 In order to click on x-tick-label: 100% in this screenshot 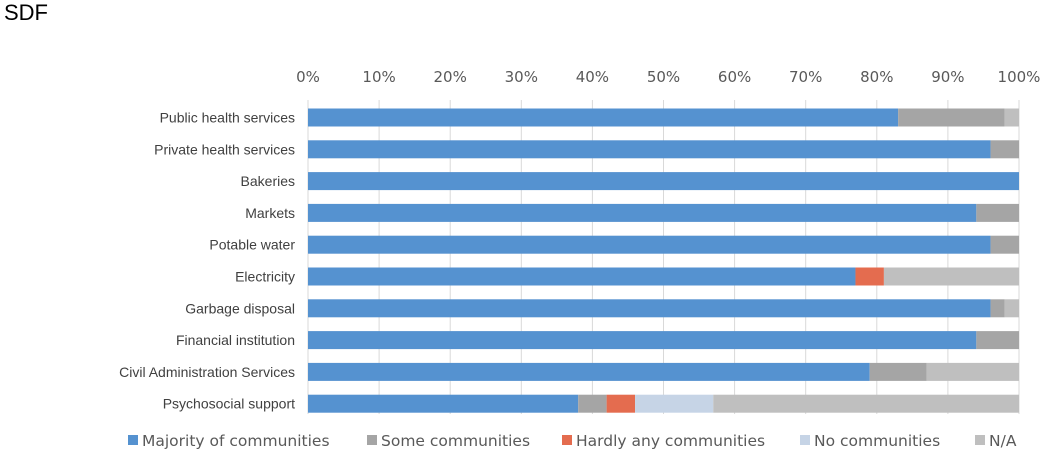, I will do `click(1019, 77)`.